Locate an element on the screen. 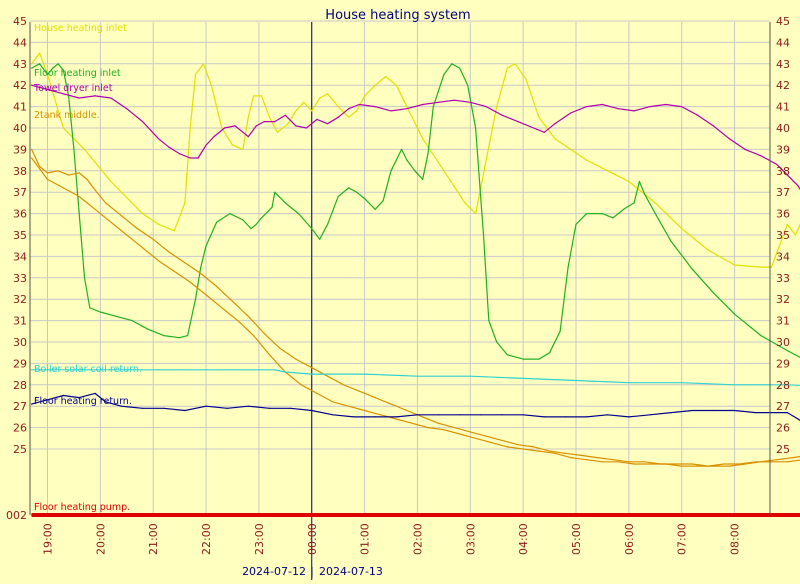 The height and width of the screenshot is (584, 800). x-tick-label: 03:00 is located at coordinates (470, 539).